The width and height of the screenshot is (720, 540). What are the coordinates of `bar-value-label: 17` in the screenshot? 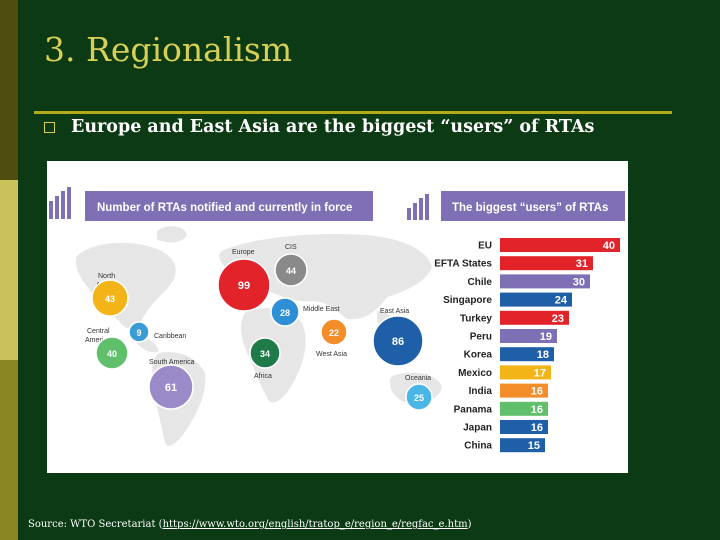 It's located at (540, 373).